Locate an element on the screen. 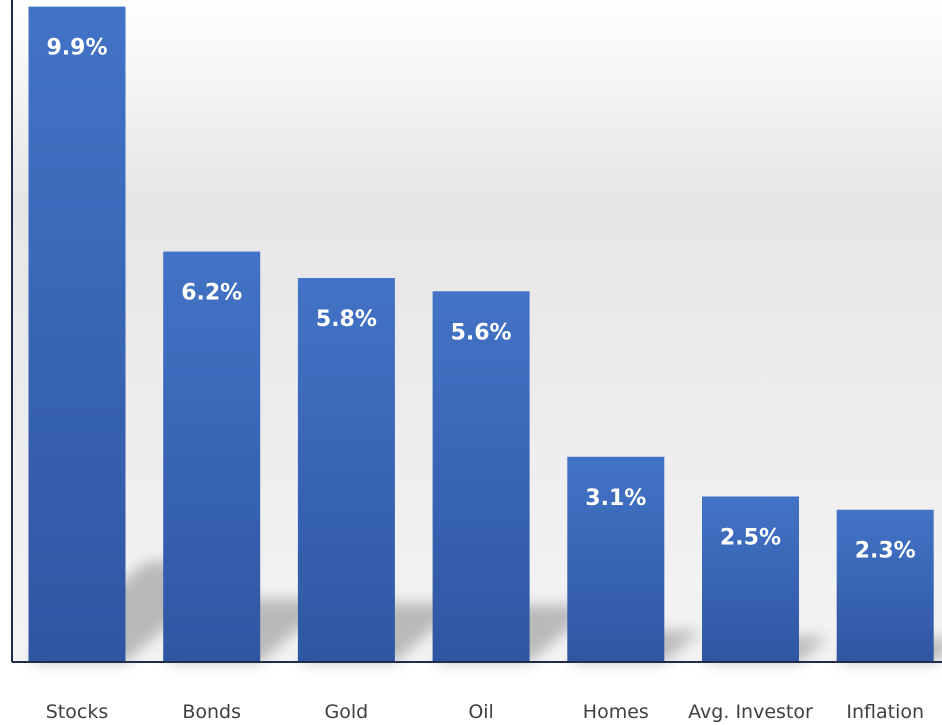 The image size is (942, 725). x-tick-label-avg-investor: Avg. Investor is located at coordinates (750, 712).